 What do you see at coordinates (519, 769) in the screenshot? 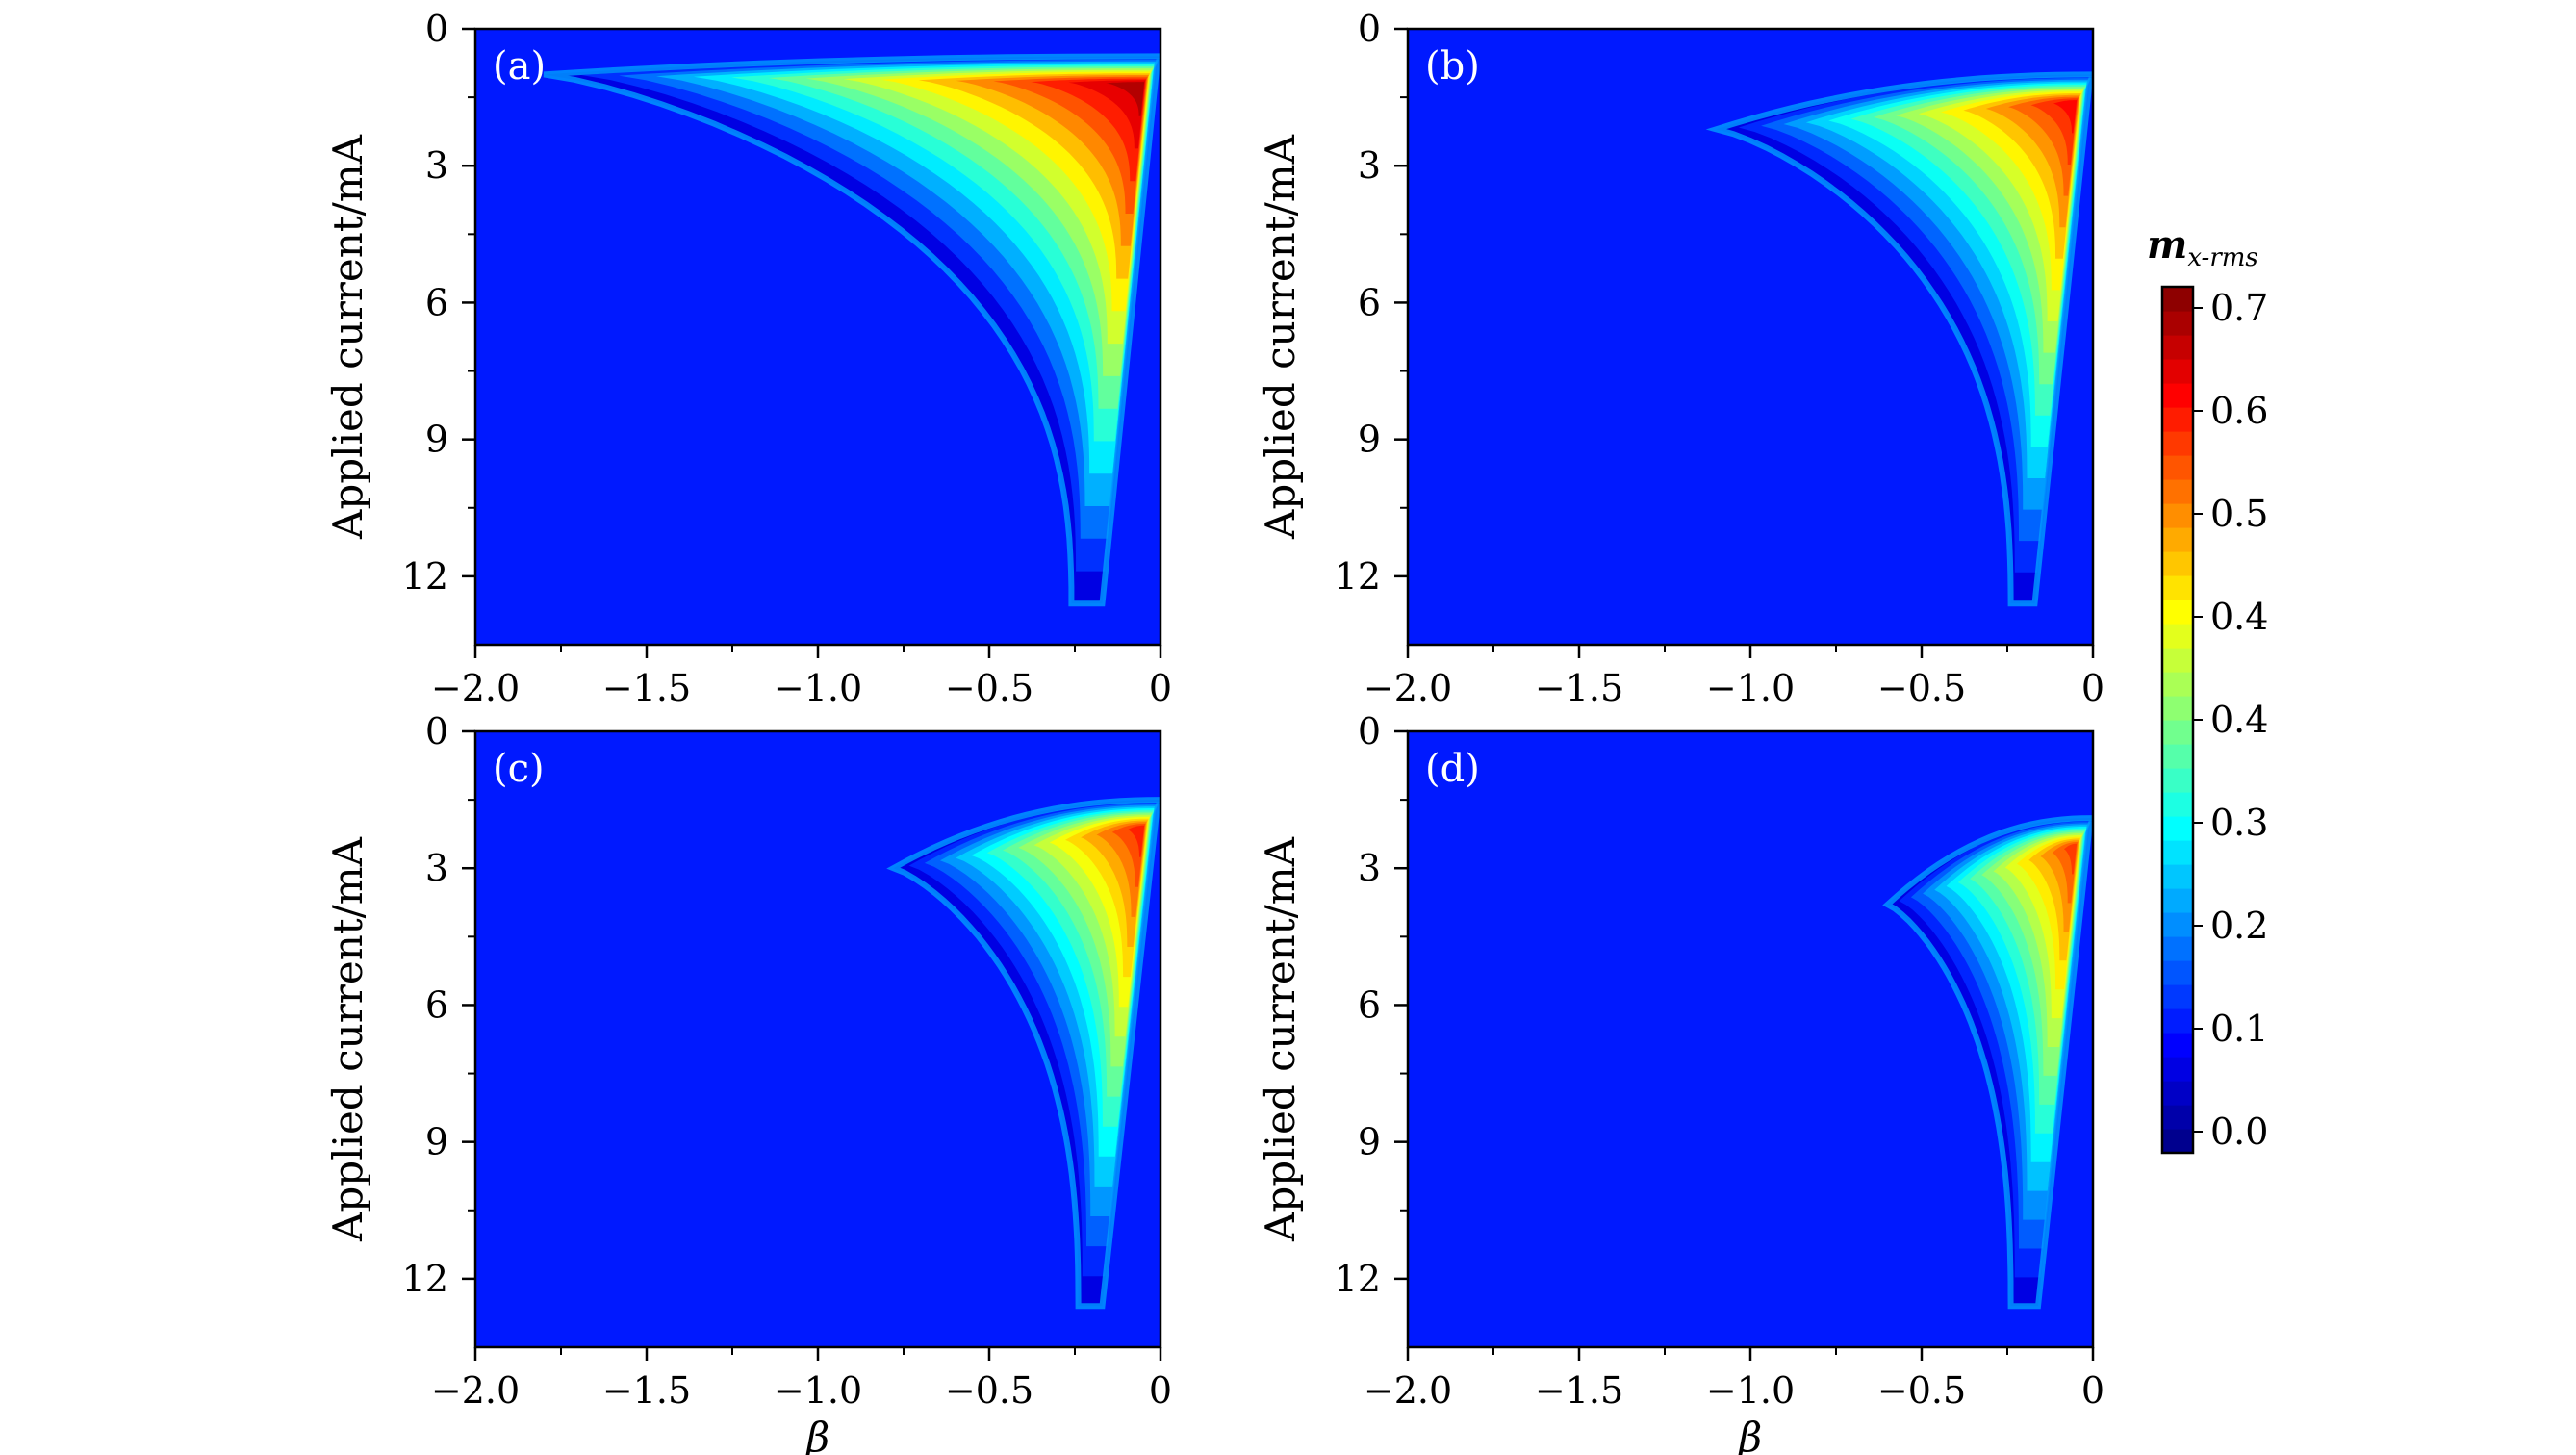
I see `panel-label: (c)` at bounding box center [519, 769].